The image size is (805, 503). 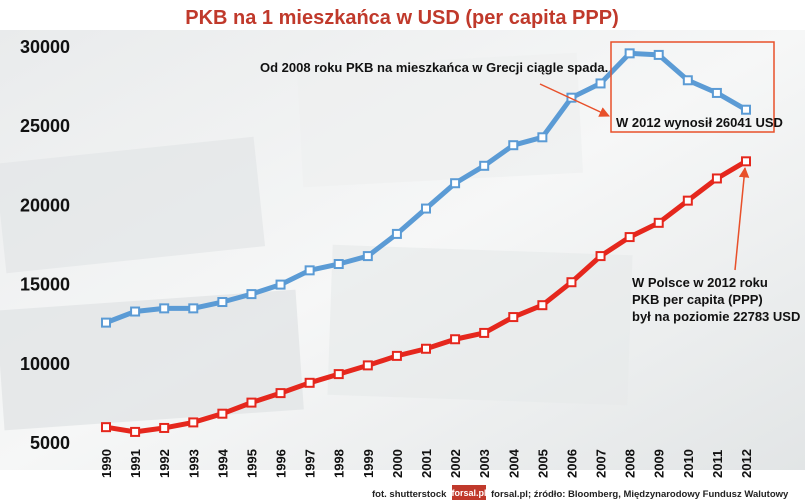 What do you see at coordinates (542, 463) in the screenshot?
I see `x-tick-label: 2005` at bounding box center [542, 463].